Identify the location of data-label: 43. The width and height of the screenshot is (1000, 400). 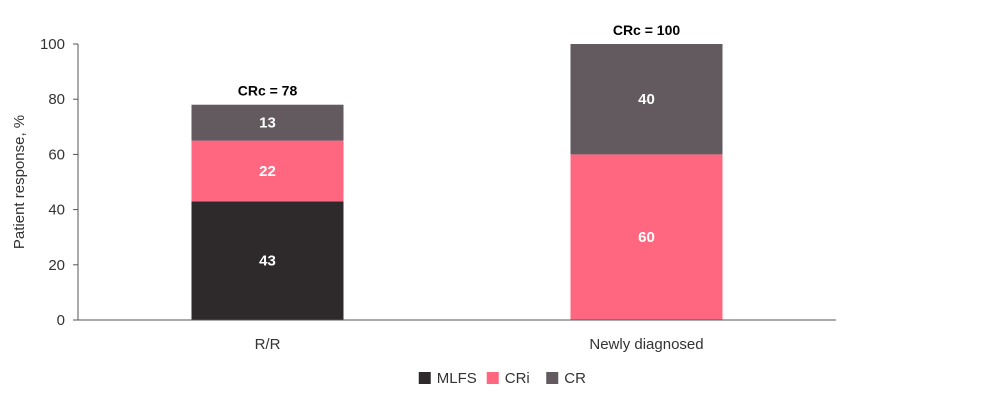
(267, 261).